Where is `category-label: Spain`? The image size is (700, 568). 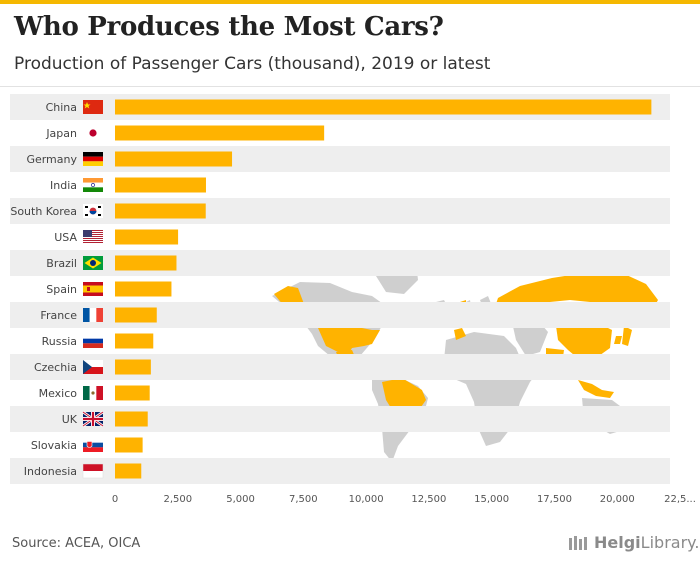
category-label: Spain is located at coordinates (61, 289).